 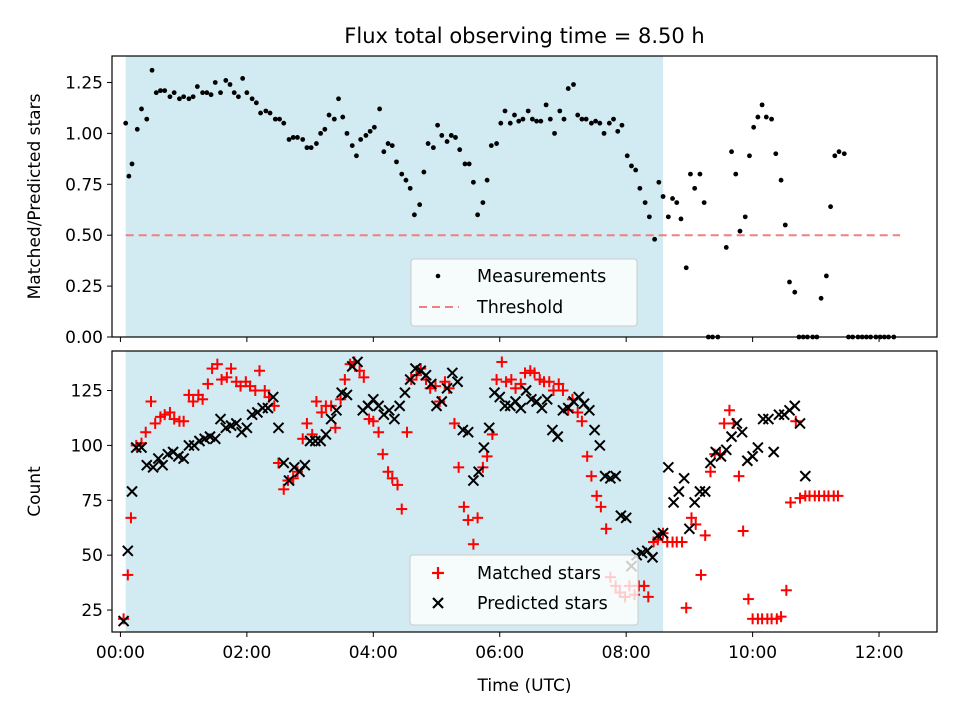 I want to click on bottom-y-ticks: 25 50 75 100 125, so click(x=91, y=501).